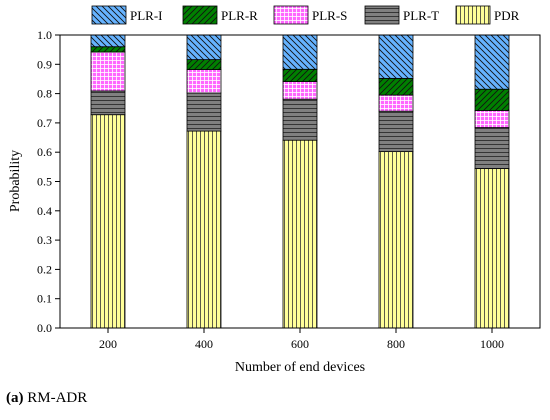 Image resolution: width=550 pixels, height=420 pixels. What do you see at coordinates (492, 344) in the screenshot?
I see `x-tick-label: 1000` at bounding box center [492, 344].